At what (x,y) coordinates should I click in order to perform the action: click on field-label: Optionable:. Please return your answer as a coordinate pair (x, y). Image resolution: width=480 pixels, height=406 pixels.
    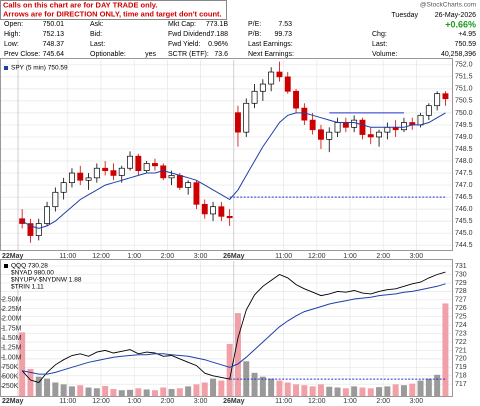
    Looking at the image, I should click on (108, 54).